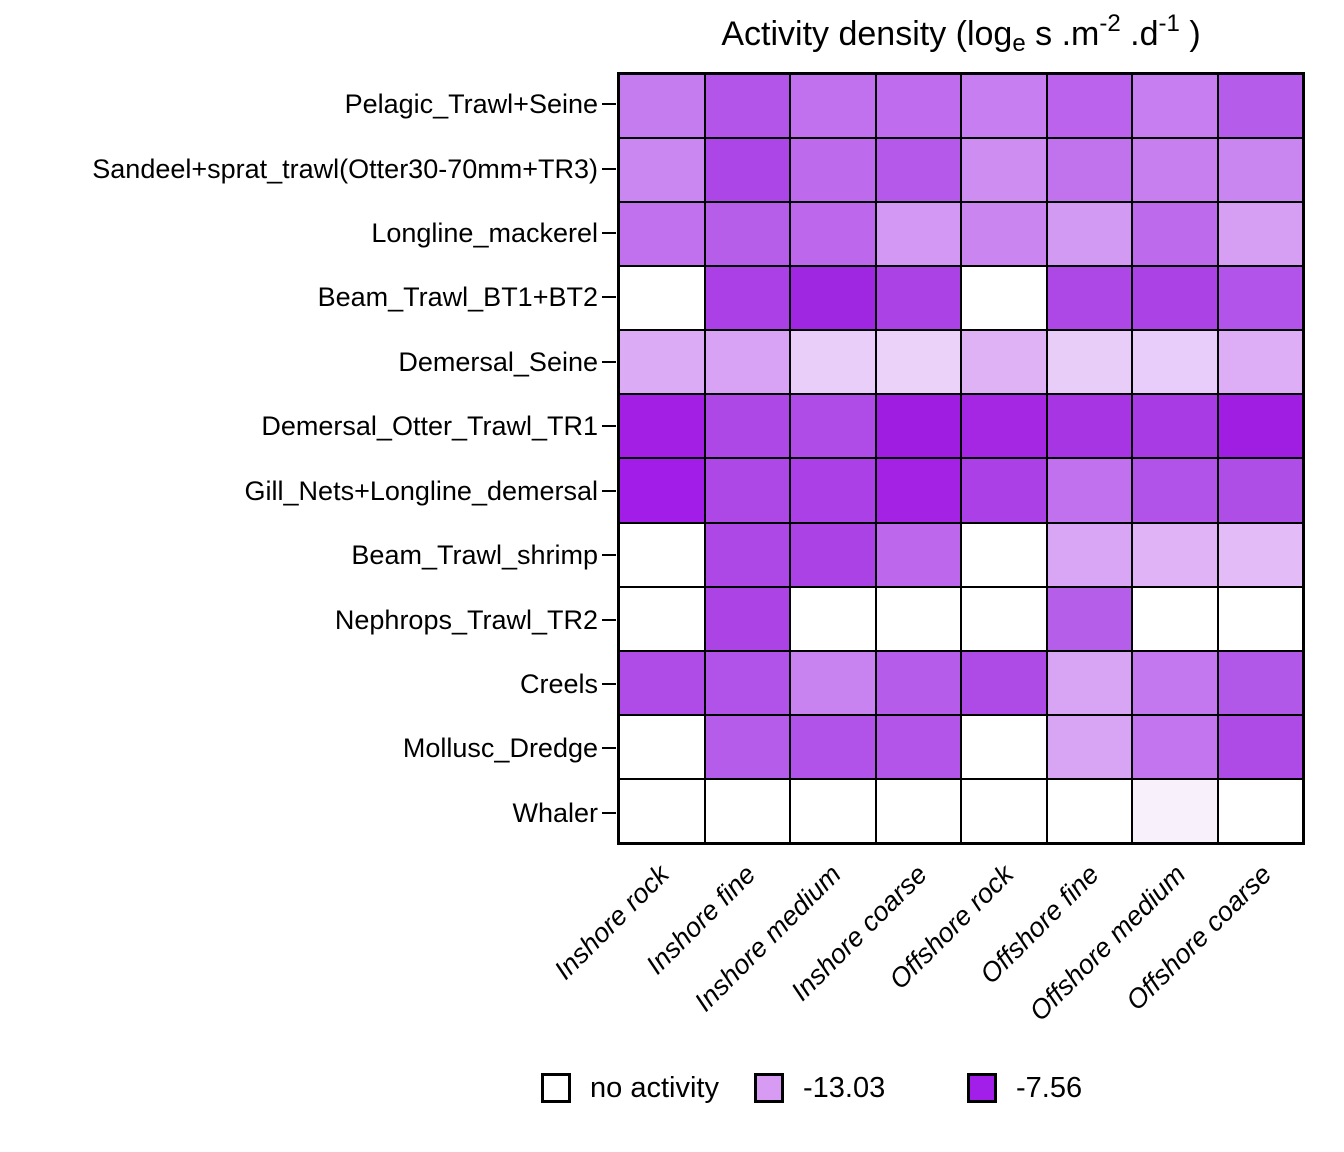 This screenshot has width=1344, height=1152. I want to click on chart-title: Activity density (loge s .m-2 .d-1 ), so click(961, 34).